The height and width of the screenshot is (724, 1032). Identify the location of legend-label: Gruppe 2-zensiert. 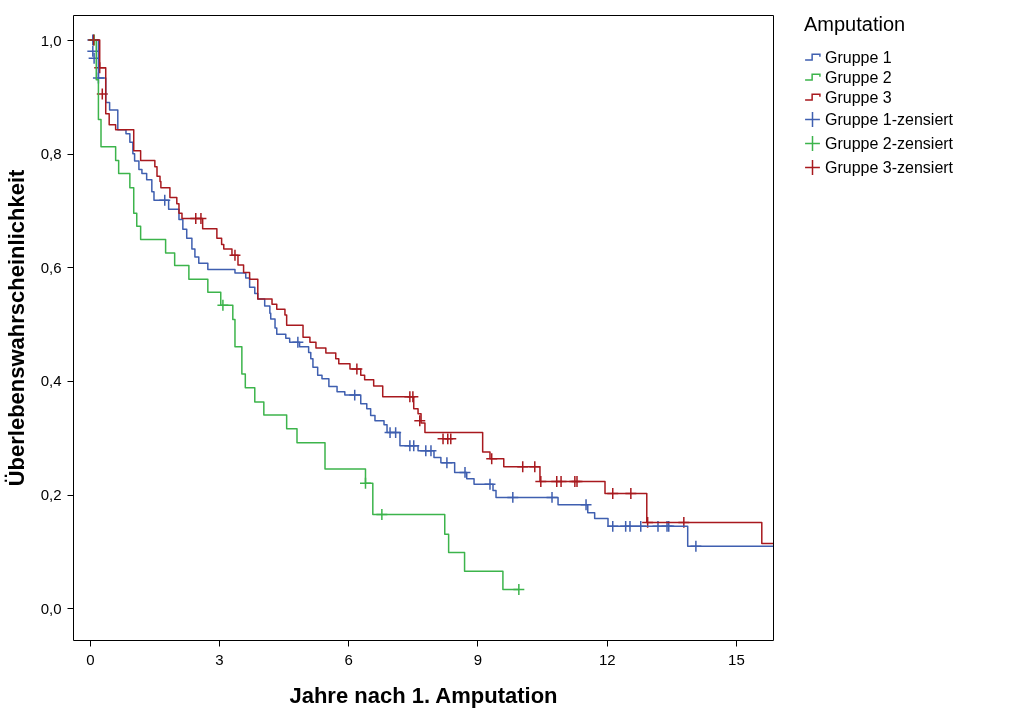
(889, 143).